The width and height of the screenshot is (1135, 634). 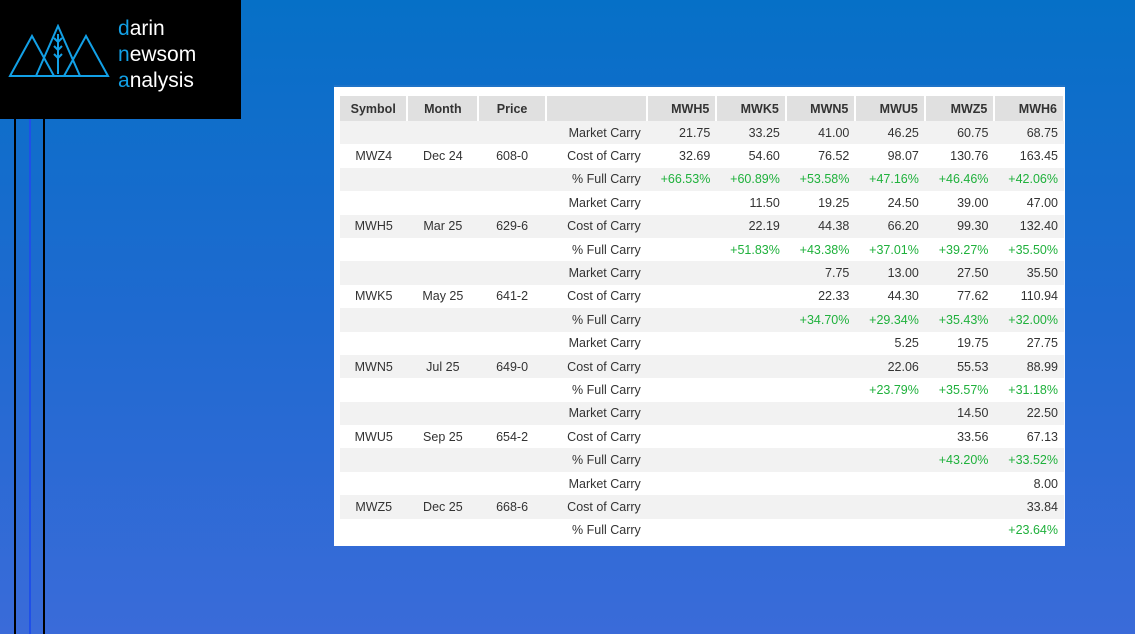 What do you see at coordinates (120, 59) in the screenshot?
I see `logo: darin newsom analysis` at bounding box center [120, 59].